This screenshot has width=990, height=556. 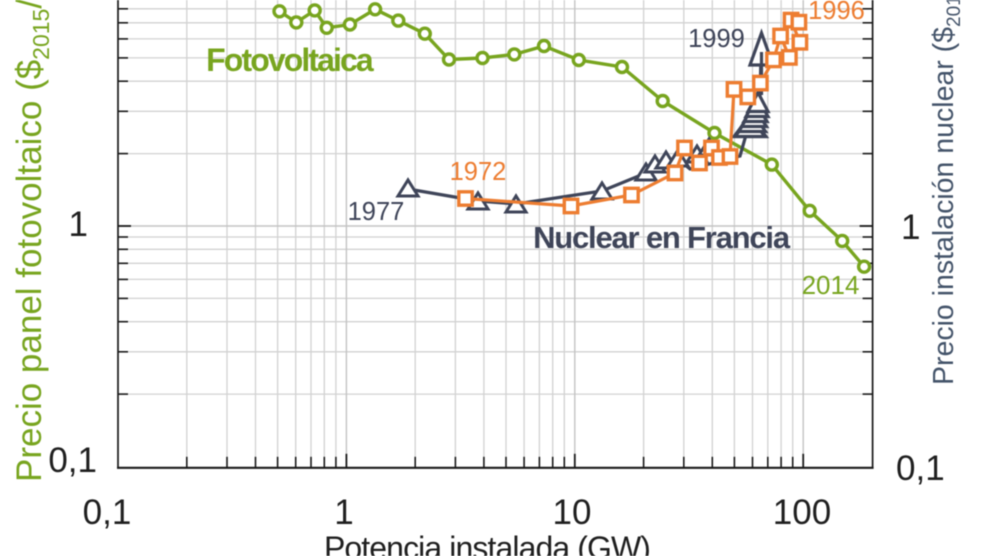 I want to click on svg-text: 1977, so click(x=376, y=212).